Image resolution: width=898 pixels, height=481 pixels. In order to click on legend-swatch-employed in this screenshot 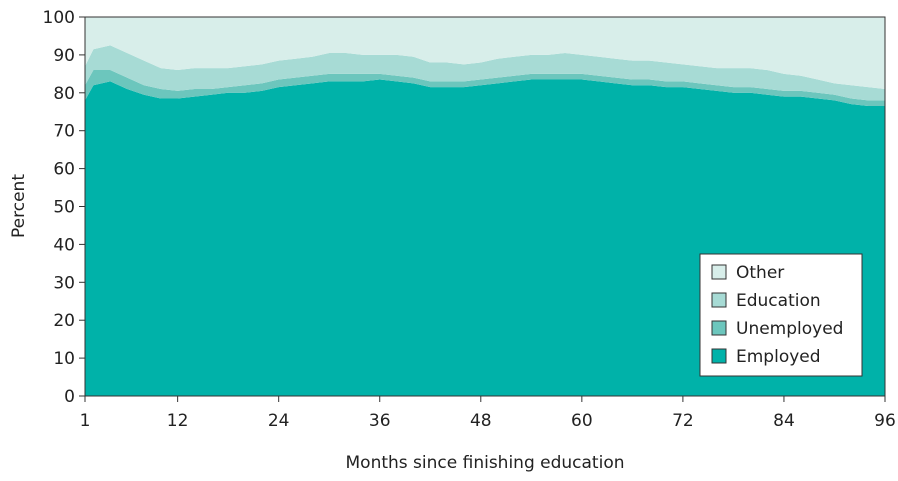, I will do `click(719, 356)`.